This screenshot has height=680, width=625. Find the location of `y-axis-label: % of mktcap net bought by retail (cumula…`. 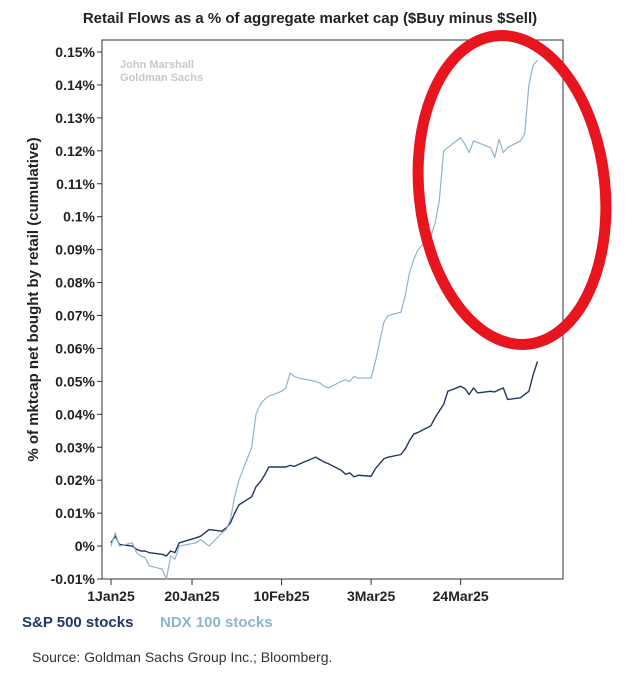

y-axis-label: % of mktcap net bought by retail (cumula… is located at coordinates (33, 299).